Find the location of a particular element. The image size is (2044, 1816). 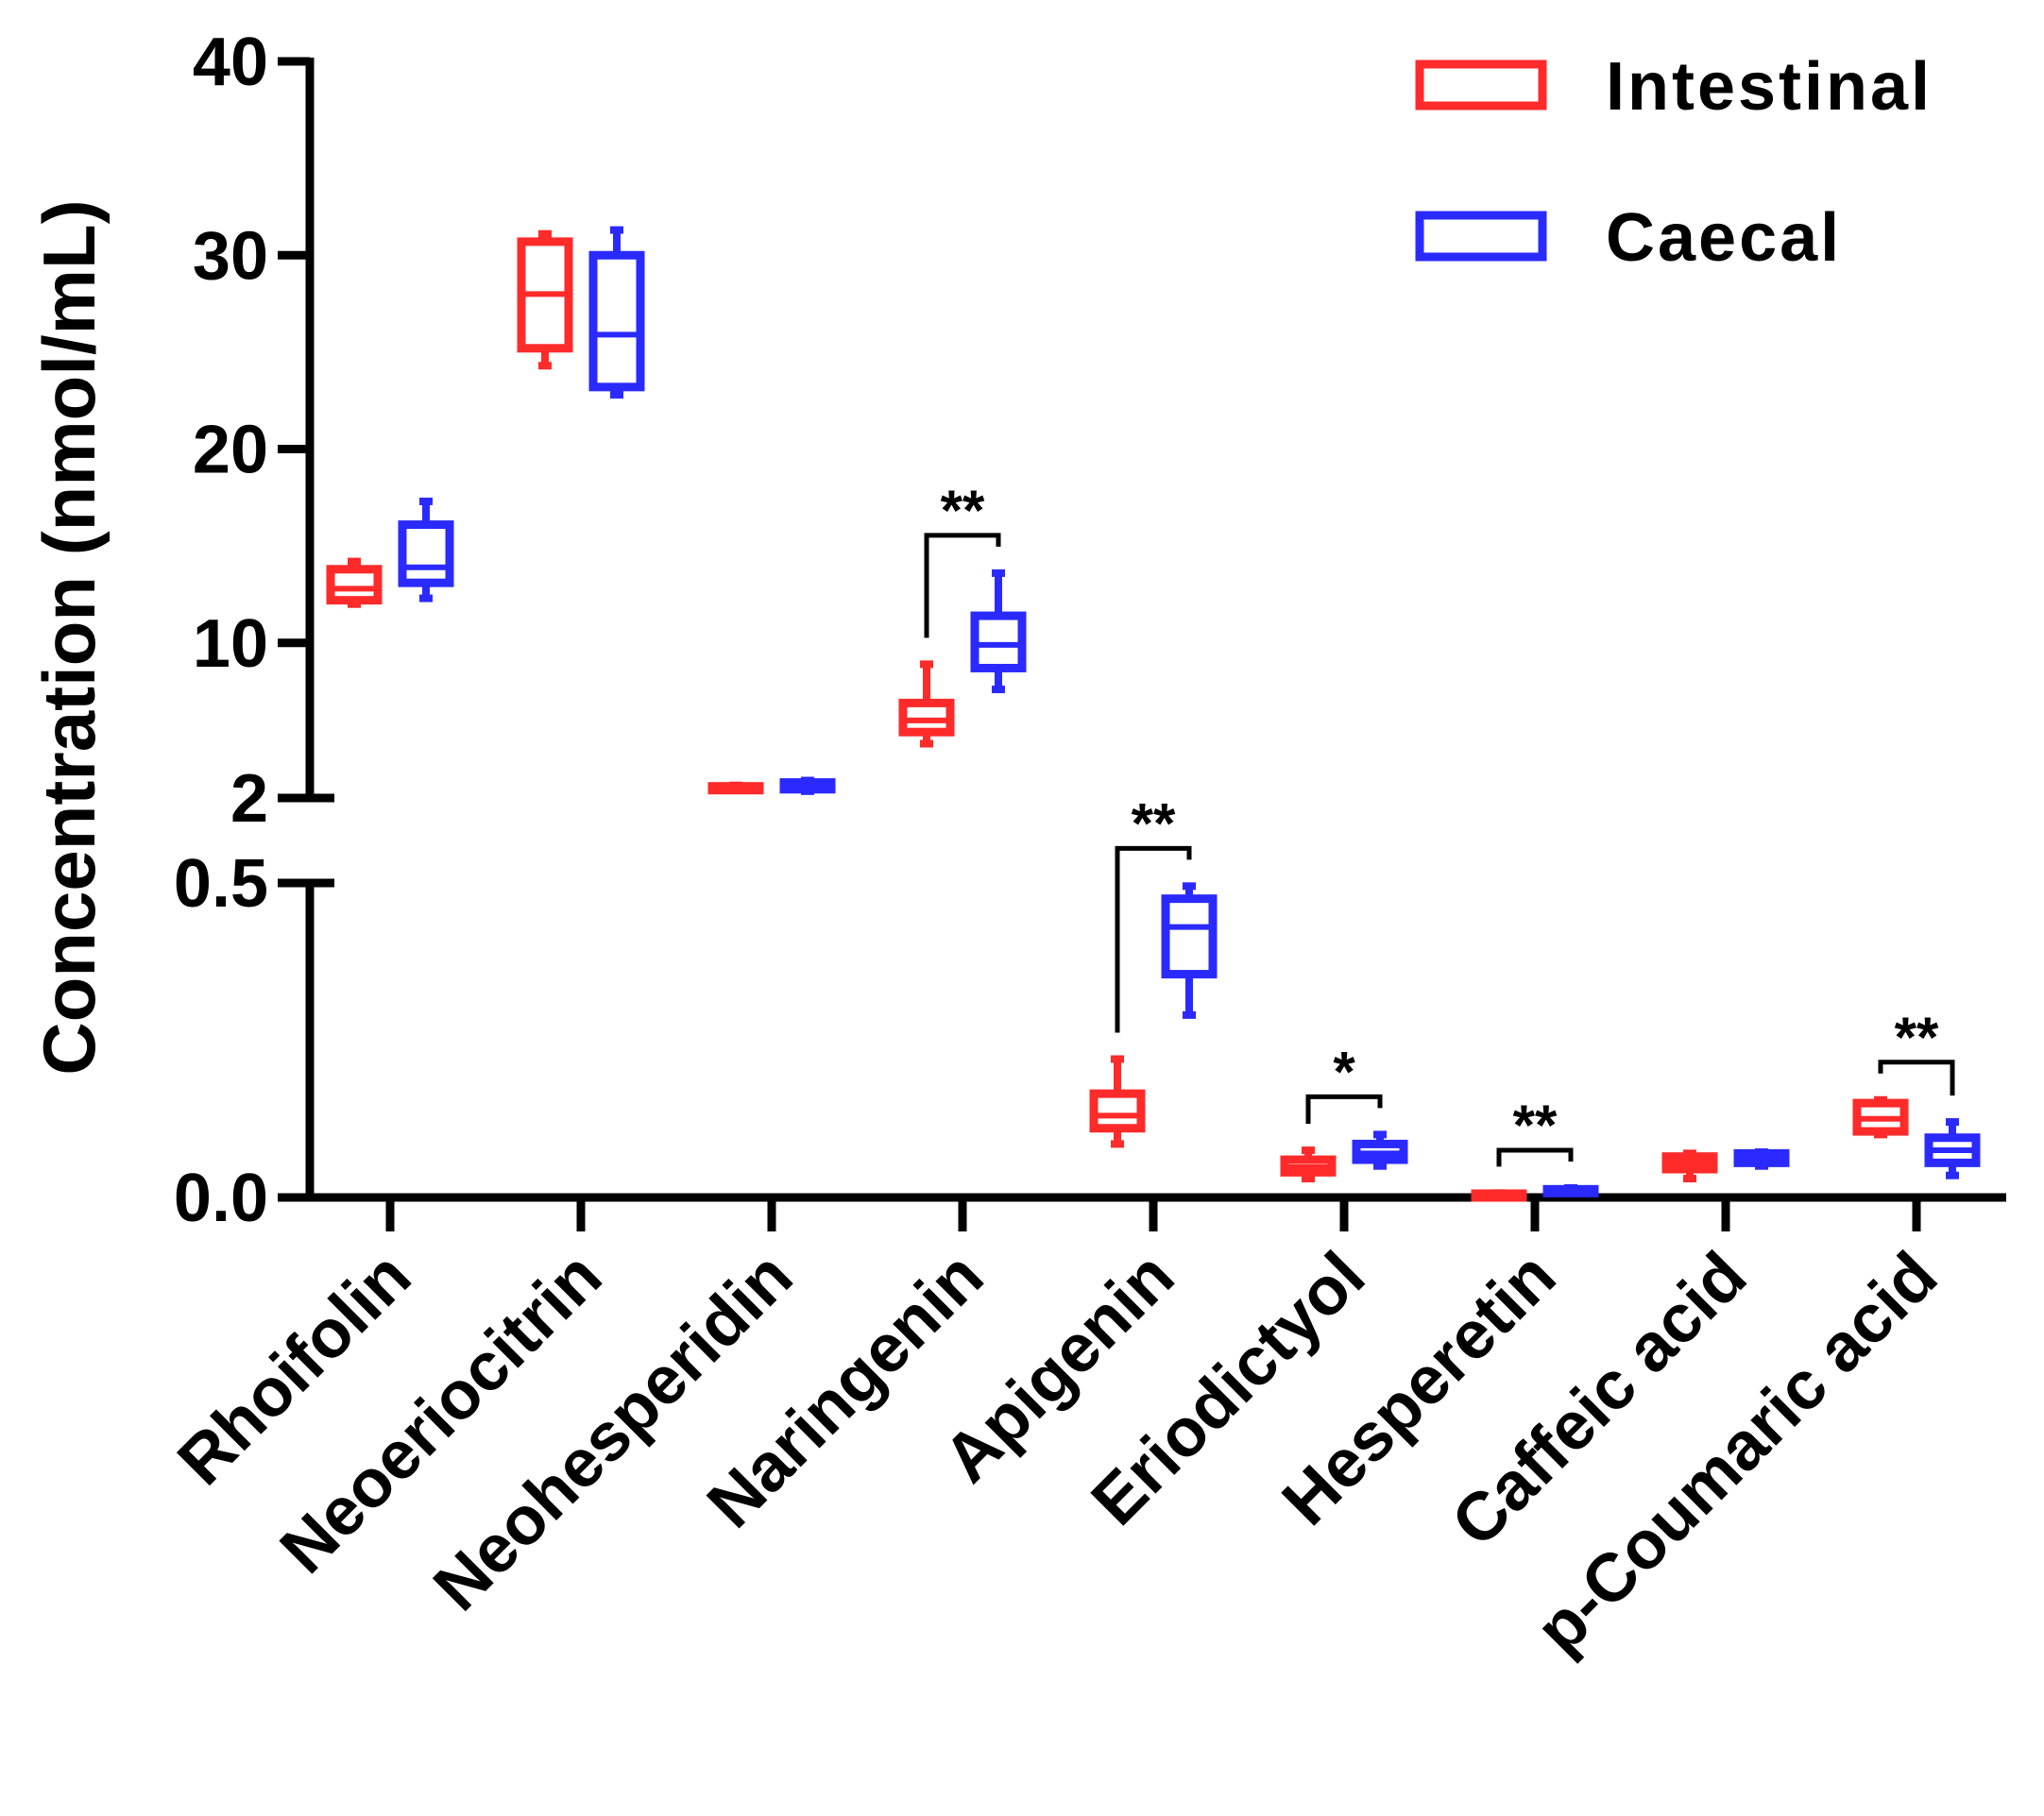

box-caecal-eriodictyol is located at coordinates (1380, 1150).